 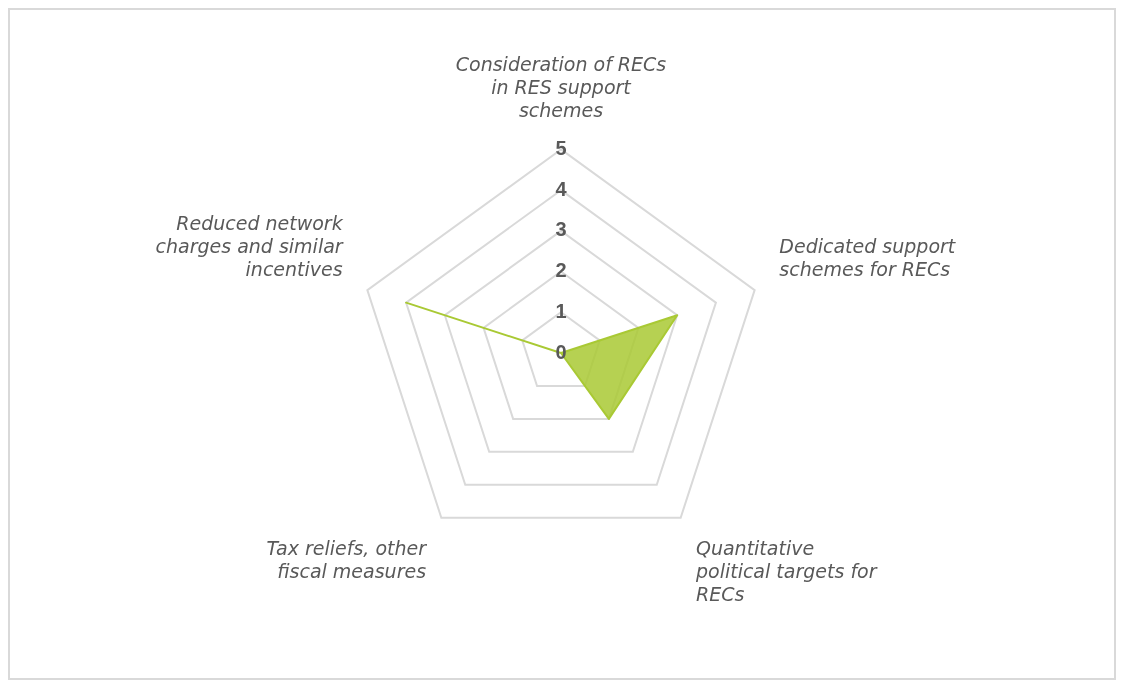 I want to click on y-tick-label: 1, so click(x=561, y=310).